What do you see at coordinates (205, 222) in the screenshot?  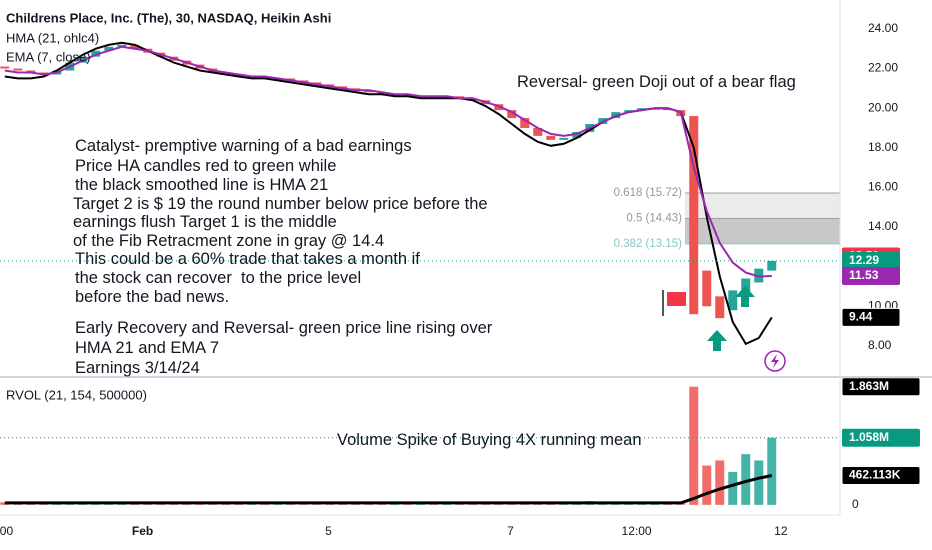 I see `annotation: earnings flush Target 1 is the middle` at bounding box center [205, 222].